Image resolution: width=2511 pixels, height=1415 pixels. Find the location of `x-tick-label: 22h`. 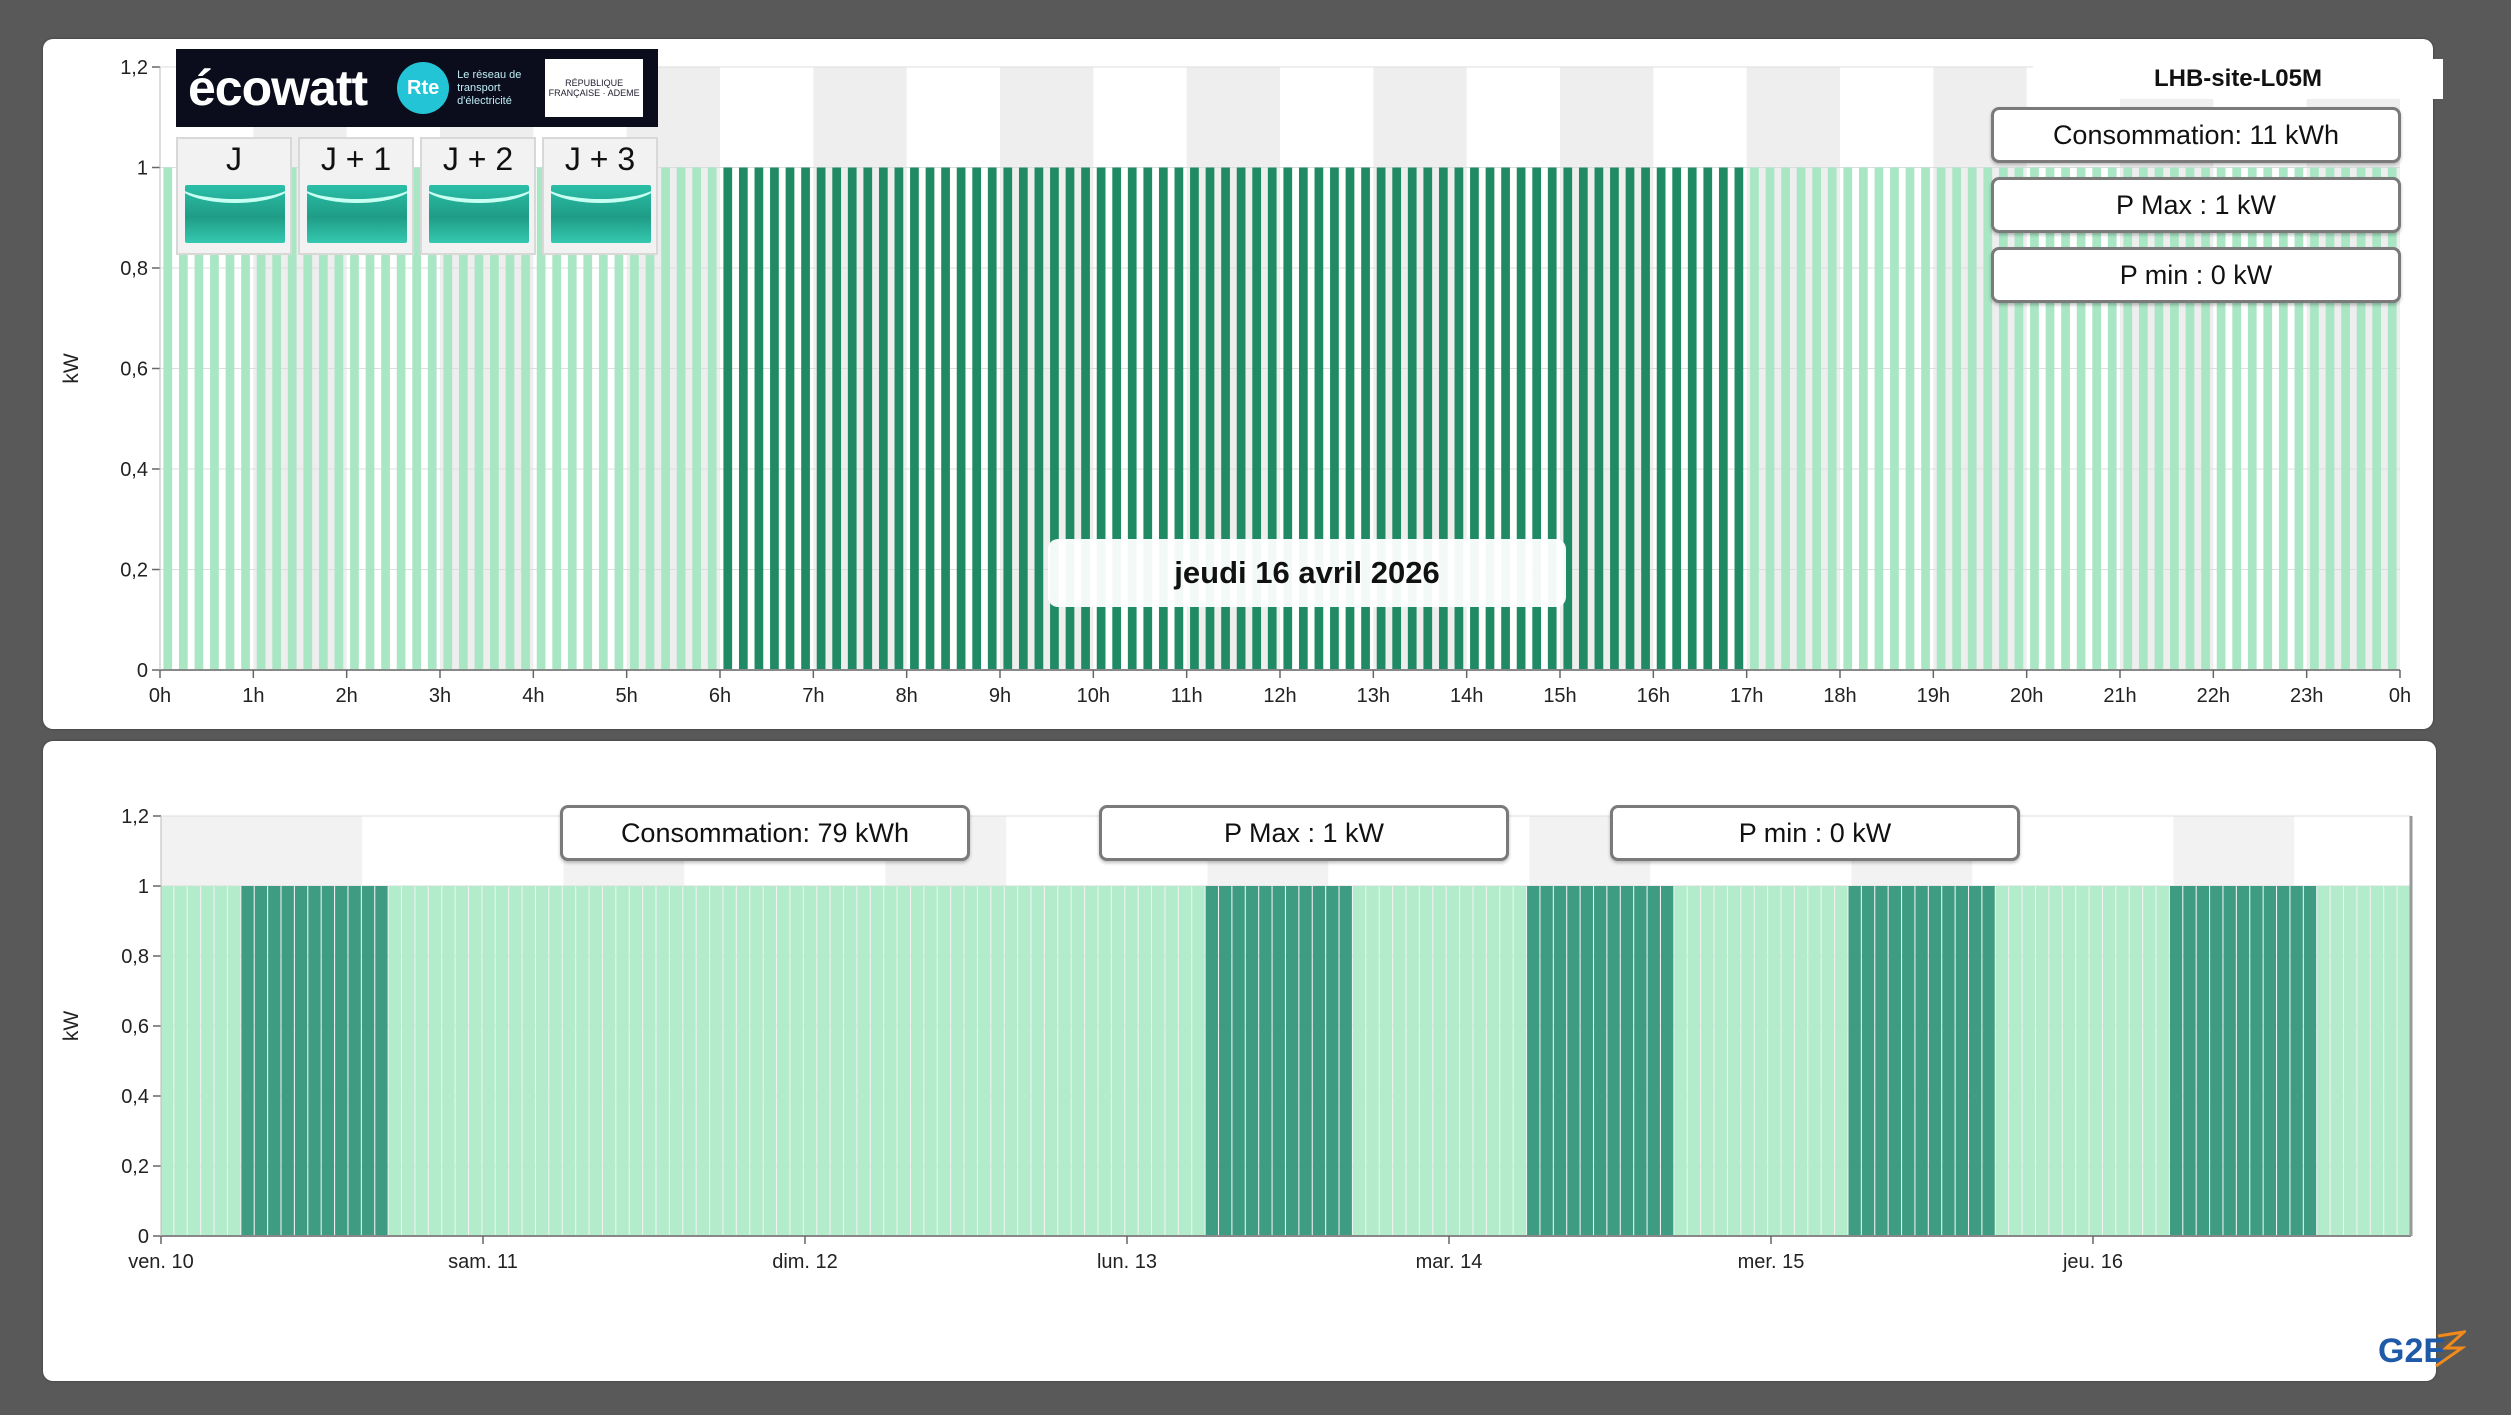

x-tick-label: 22h is located at coordinates (2213, 696).